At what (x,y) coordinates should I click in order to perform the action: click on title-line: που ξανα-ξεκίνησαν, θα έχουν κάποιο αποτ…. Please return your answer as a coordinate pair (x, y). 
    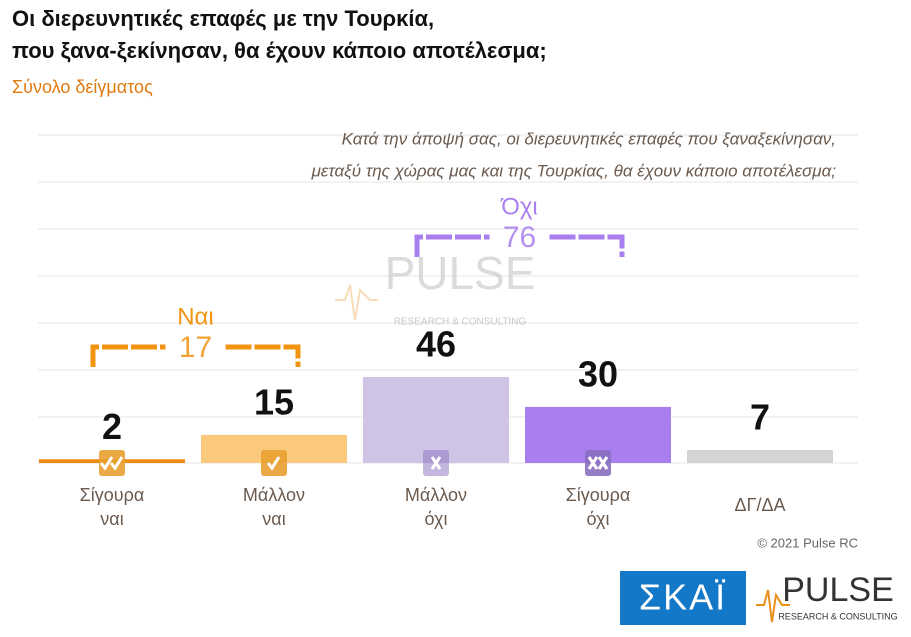
    Looking at the image, I should click on (279, 50).